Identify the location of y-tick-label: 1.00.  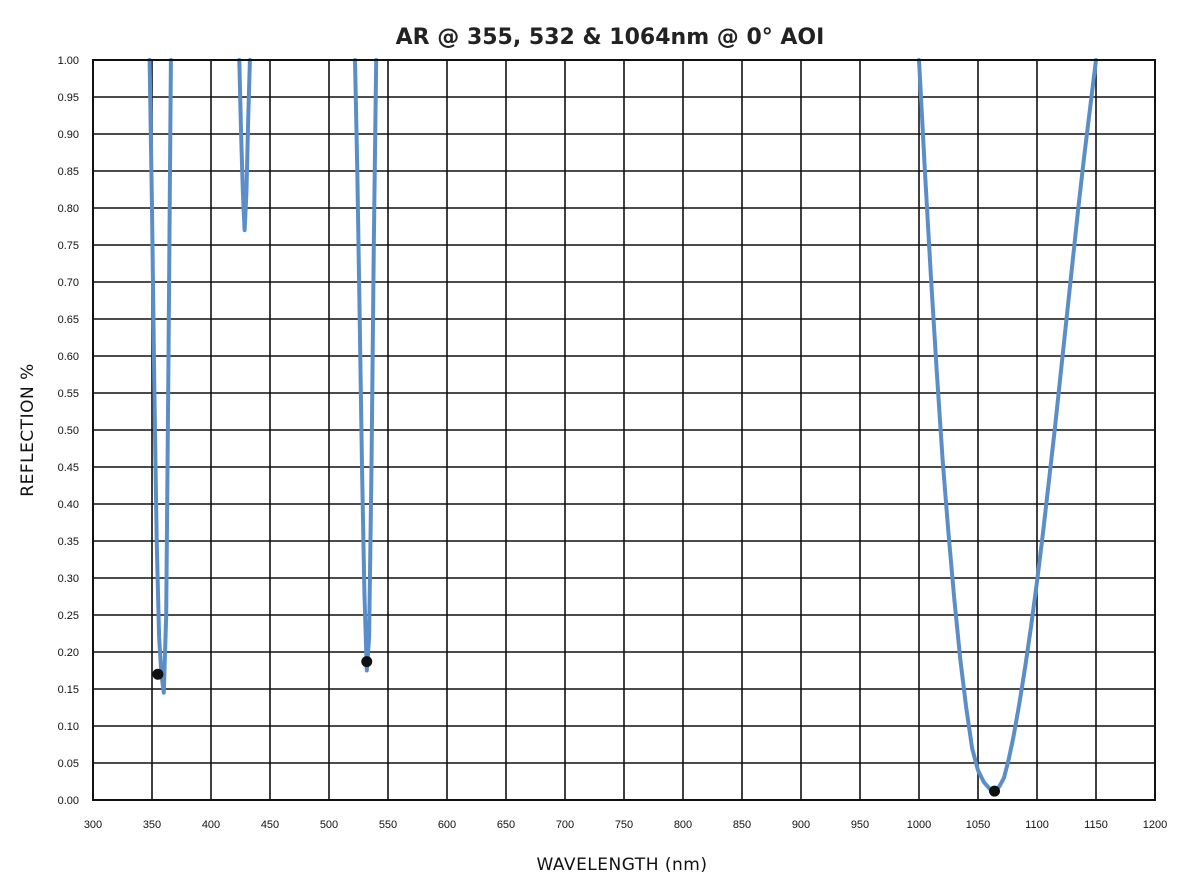
(68, 61).